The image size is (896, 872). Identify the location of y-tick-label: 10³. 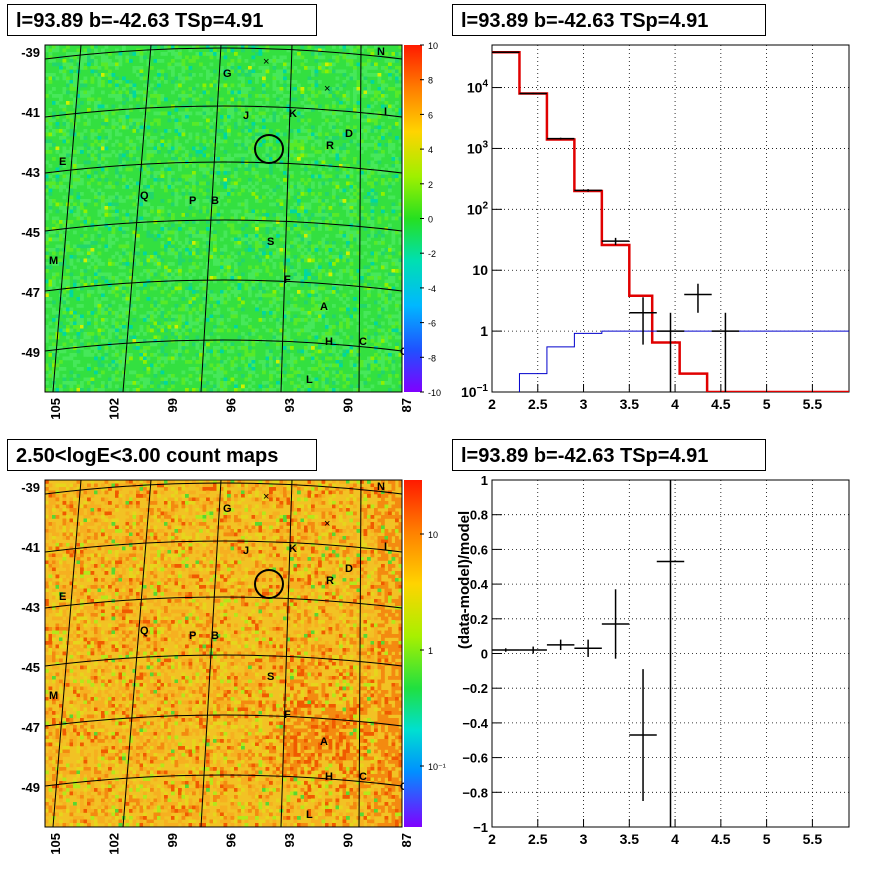
(478, 147).